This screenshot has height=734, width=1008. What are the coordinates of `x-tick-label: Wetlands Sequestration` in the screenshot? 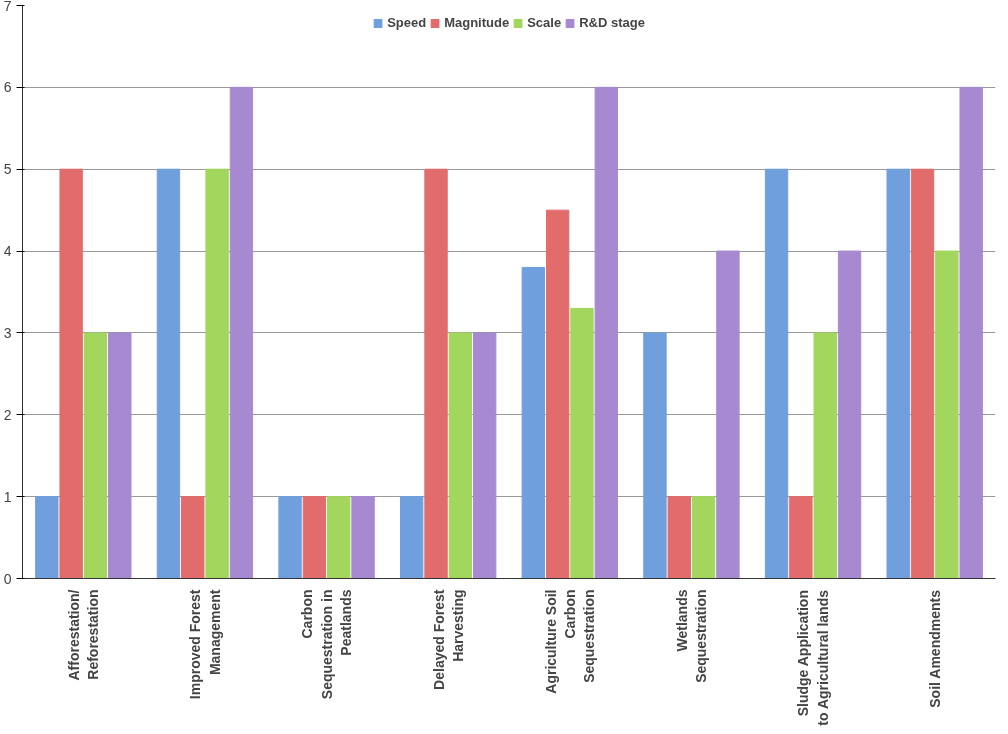 It's located at (691, 636).